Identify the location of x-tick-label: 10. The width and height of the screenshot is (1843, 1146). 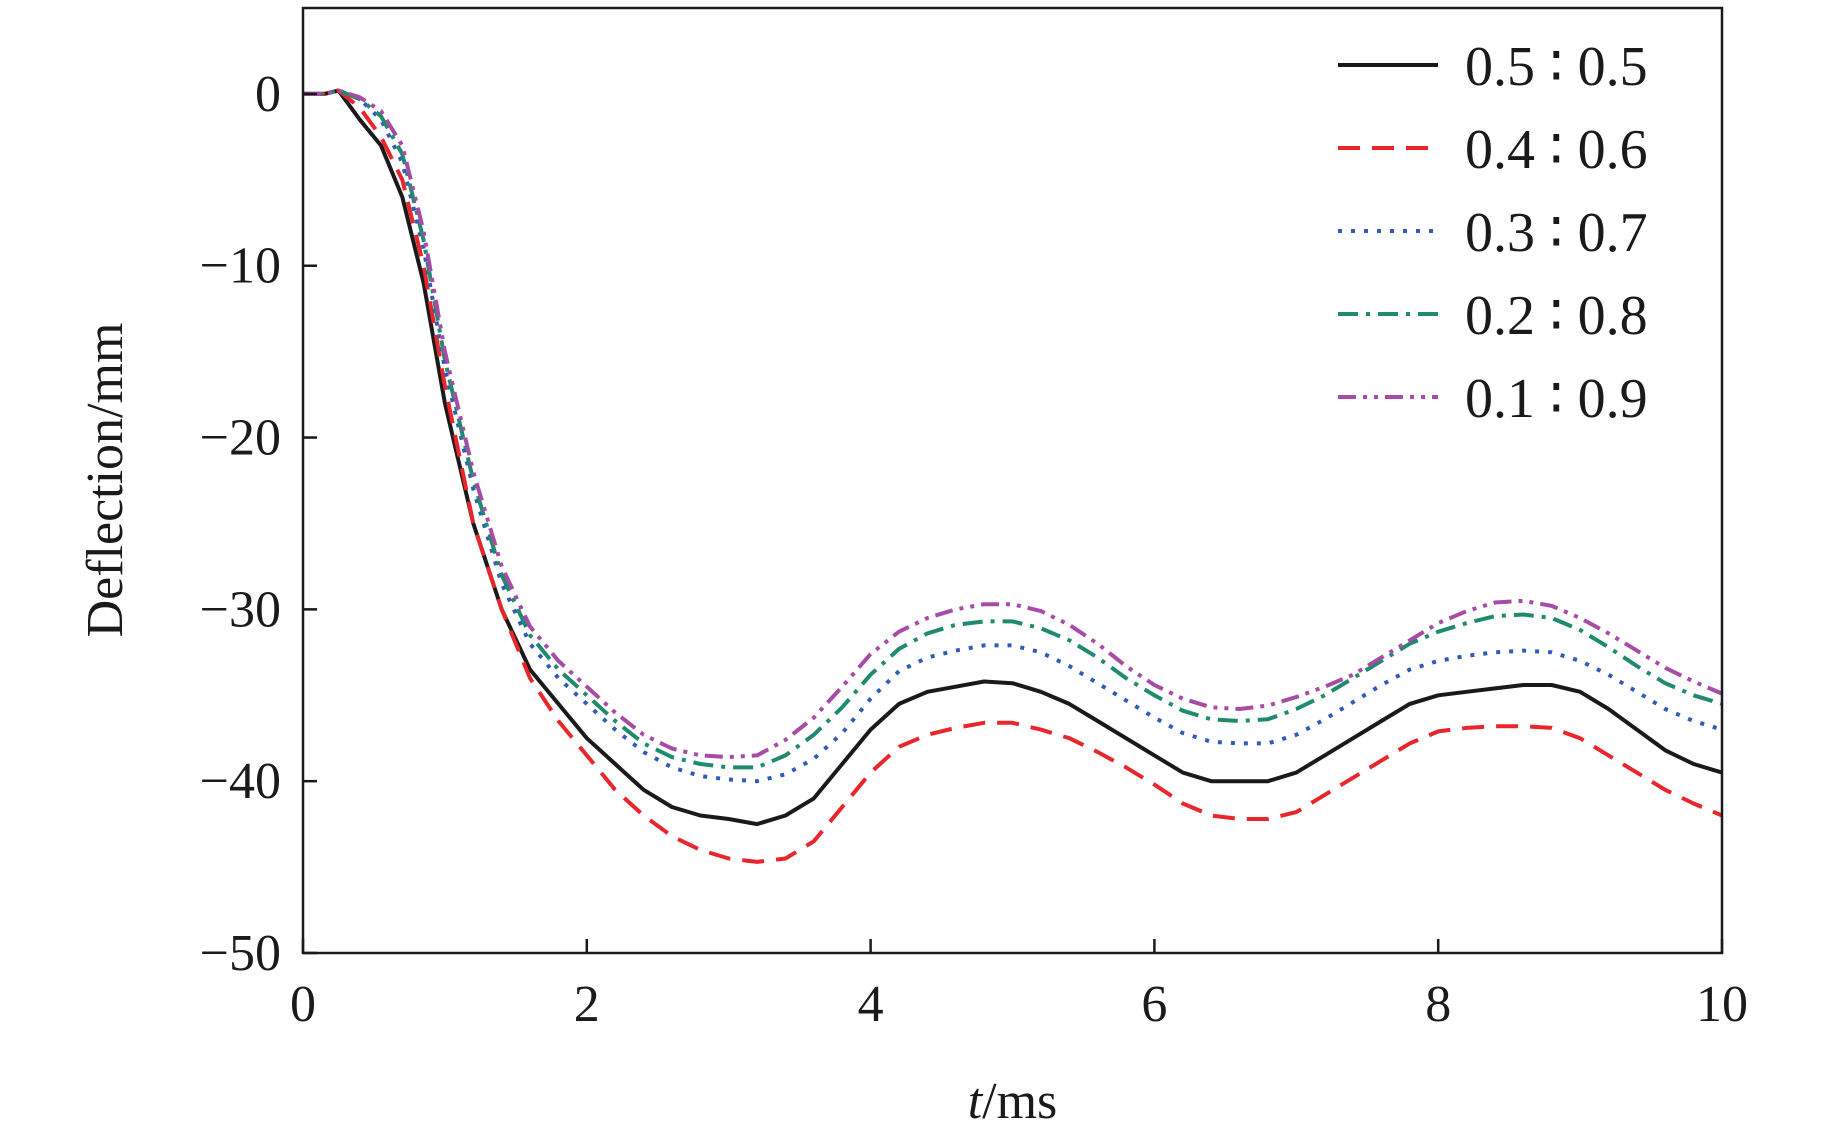
(1722, 1004).